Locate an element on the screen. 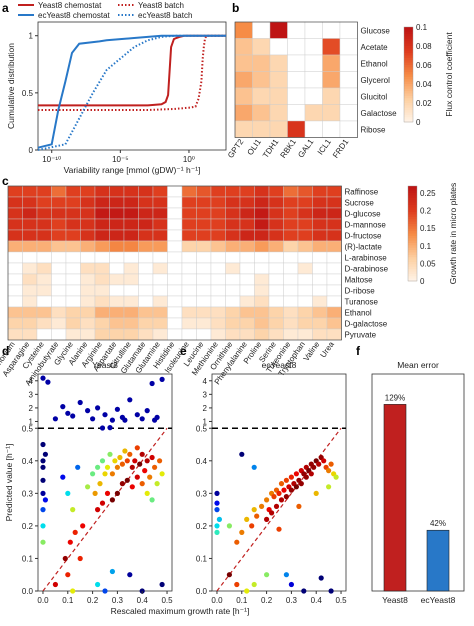 The image size is (474, 626). colorbar-tick-label: 0.06 is located at coordinates (424, 65).